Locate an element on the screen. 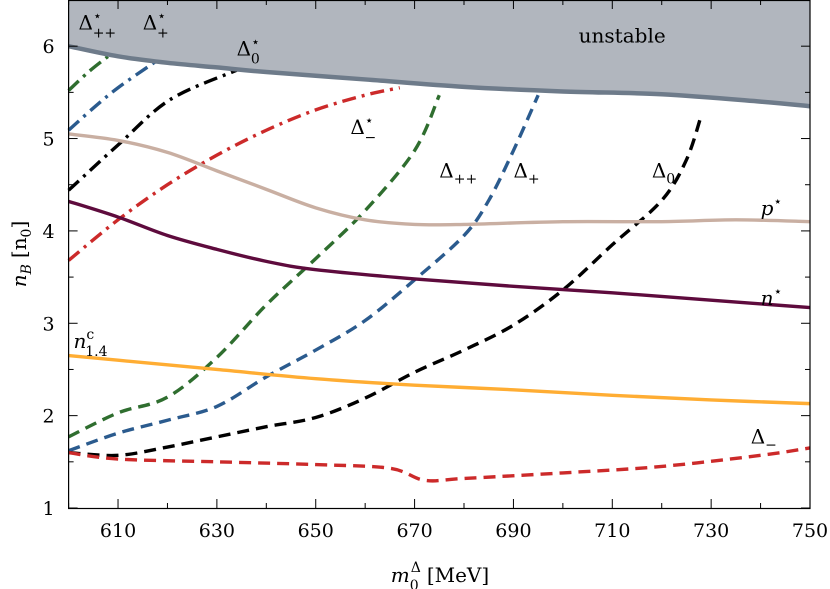 The width and height of the screenshot is (830, 589). x-tick-label: 670 is located at coordinates (414, 531).